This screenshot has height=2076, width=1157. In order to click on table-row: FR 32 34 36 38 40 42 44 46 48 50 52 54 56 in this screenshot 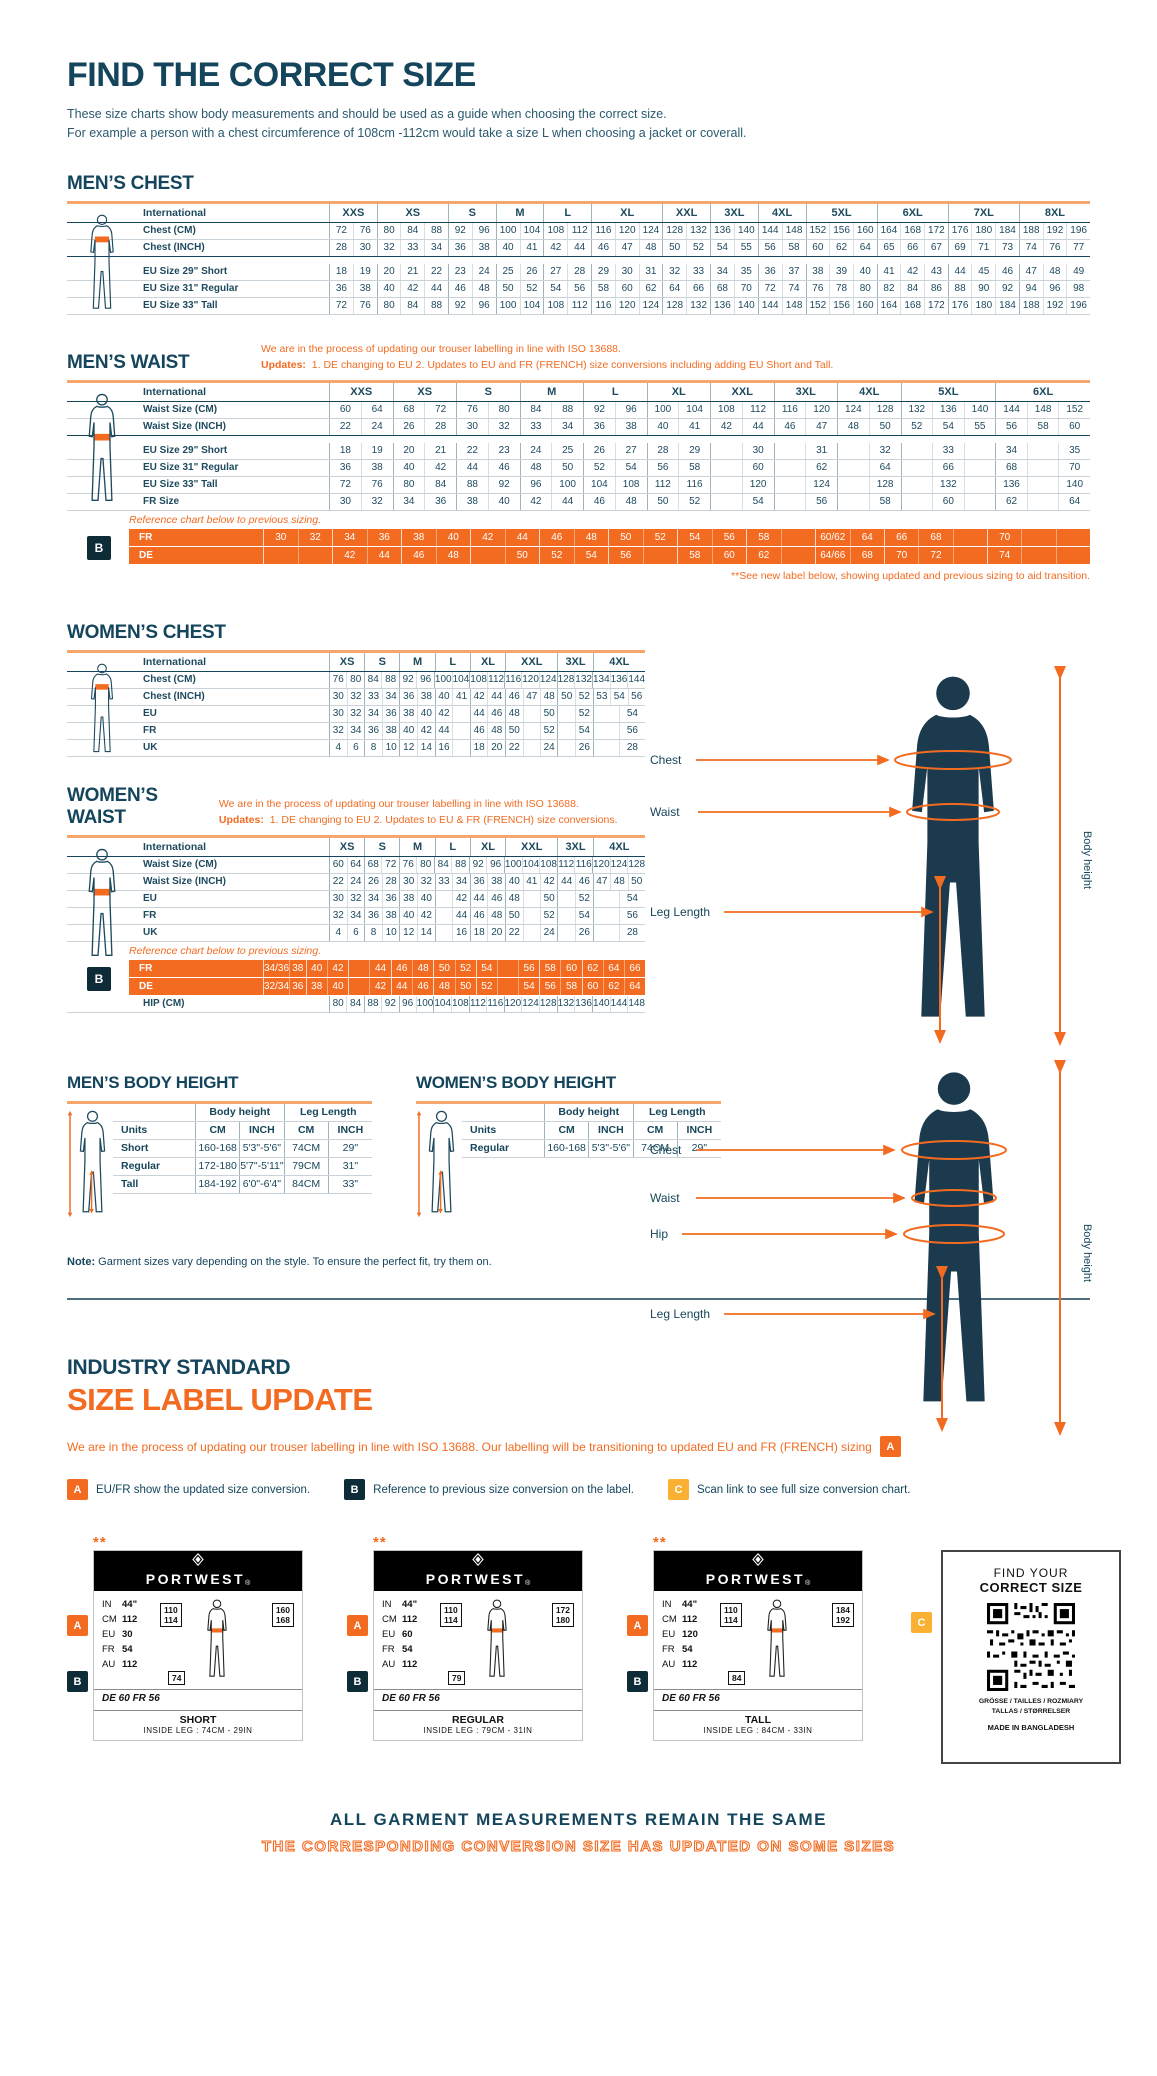, I will do `click(356, 732)`.